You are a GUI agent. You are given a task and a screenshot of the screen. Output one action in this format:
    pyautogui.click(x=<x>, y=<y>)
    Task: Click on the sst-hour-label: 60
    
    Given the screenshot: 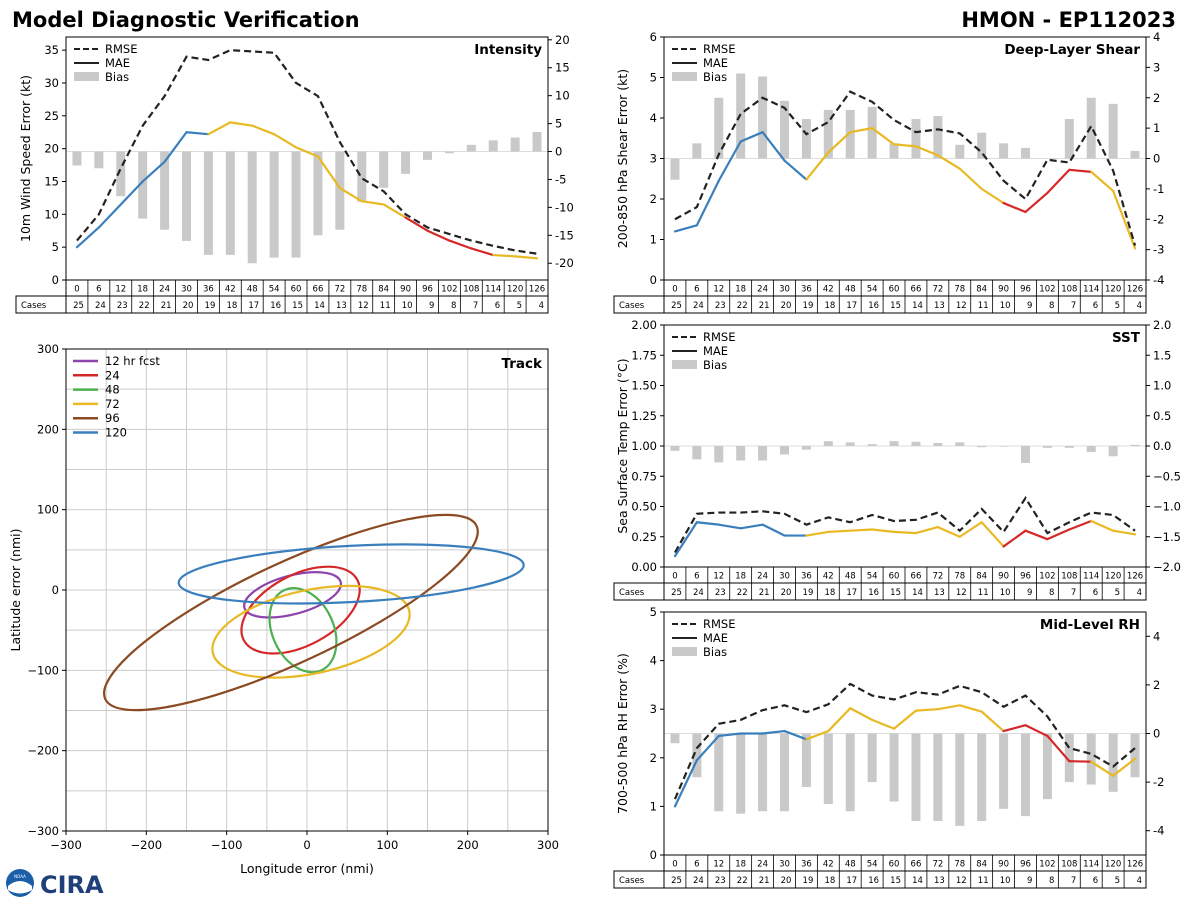 What is the action you would take?
    pyautogui.click(x=894, y=577)
    